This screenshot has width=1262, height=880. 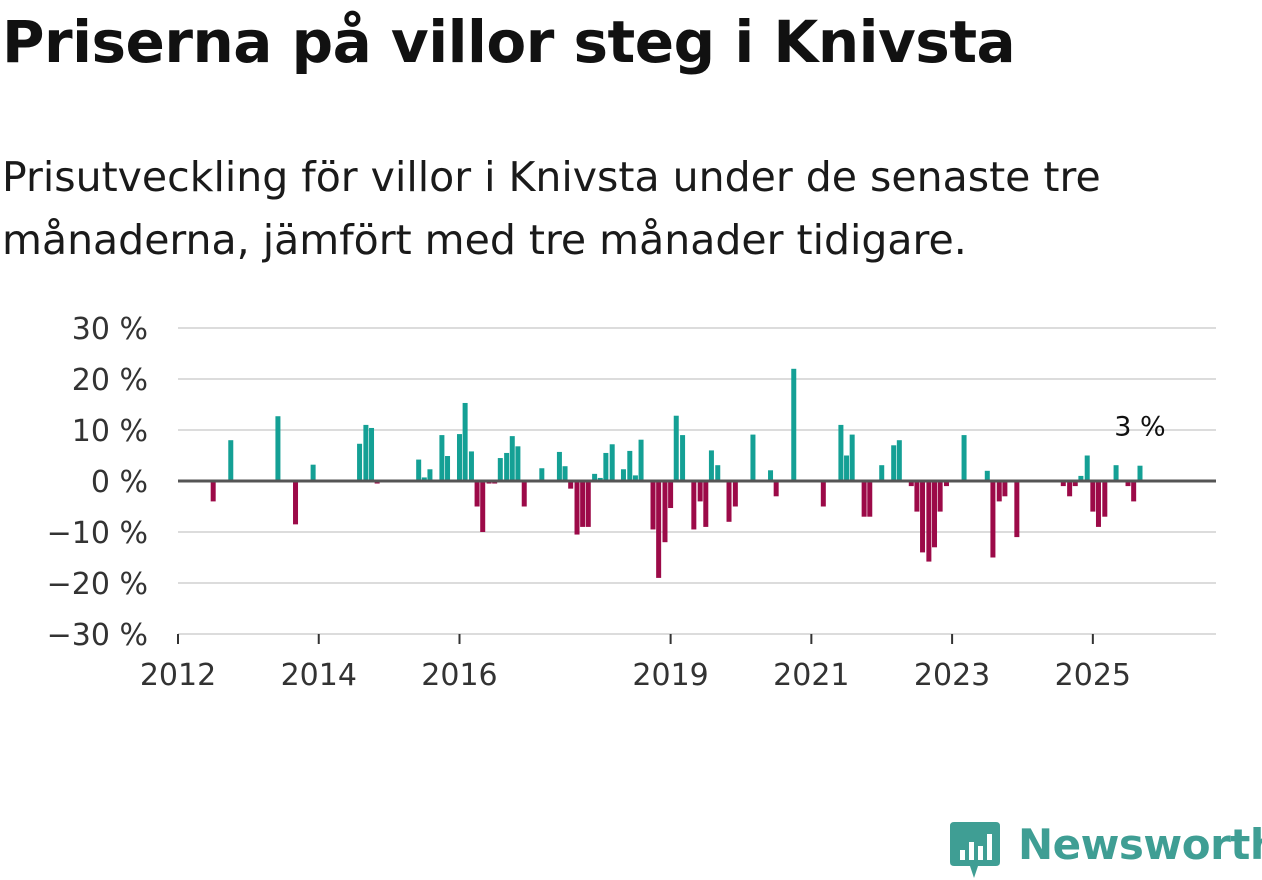 What do you see at coordinates (1140, 844) in the screenshot?
I see `brand-name: Newsworthy` at bounding box center [1140, 844].